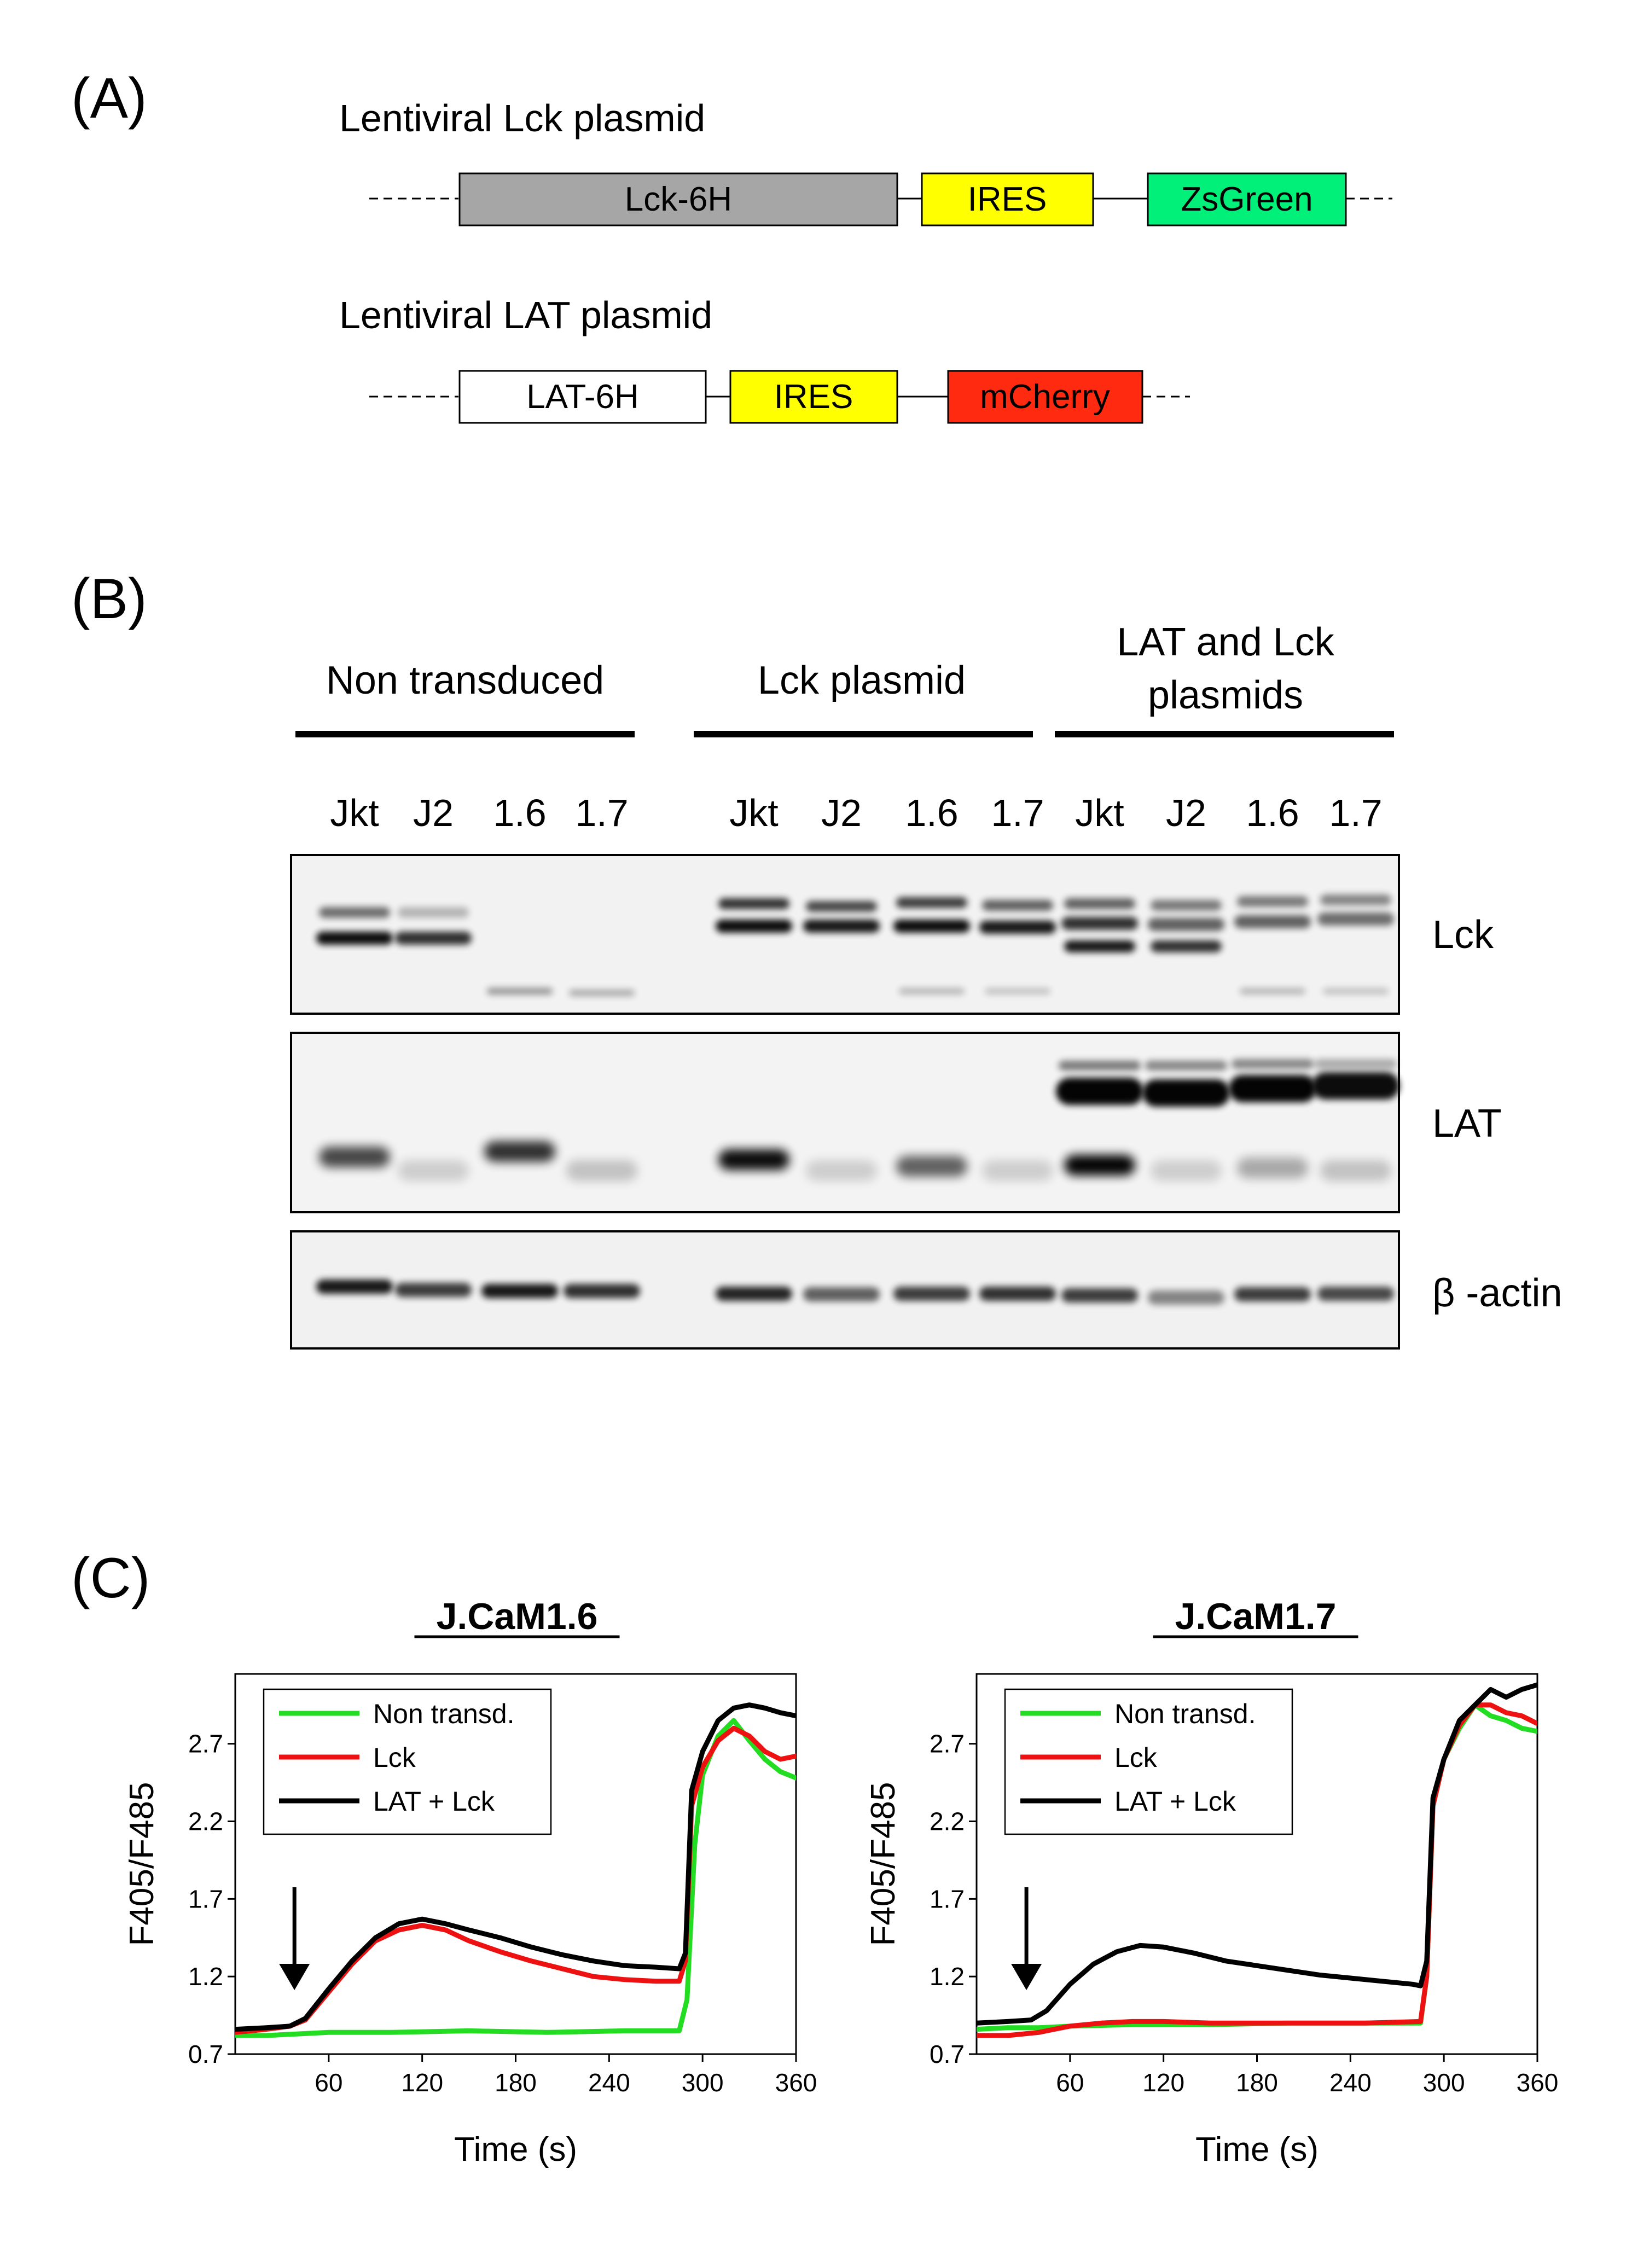 The width and height of the screenshot is (1632, 2268). I want to click on group-bar-lck-plasmid, so click(863, 734).